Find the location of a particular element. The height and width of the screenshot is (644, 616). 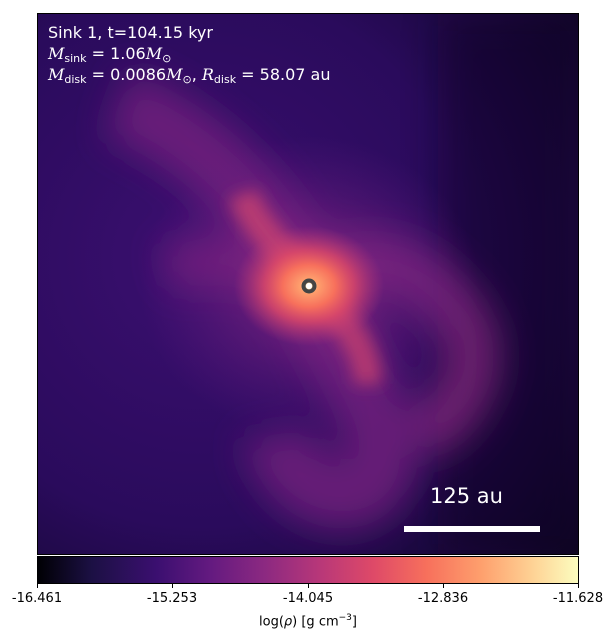

scale-bar is located at coordinates (472, 529).